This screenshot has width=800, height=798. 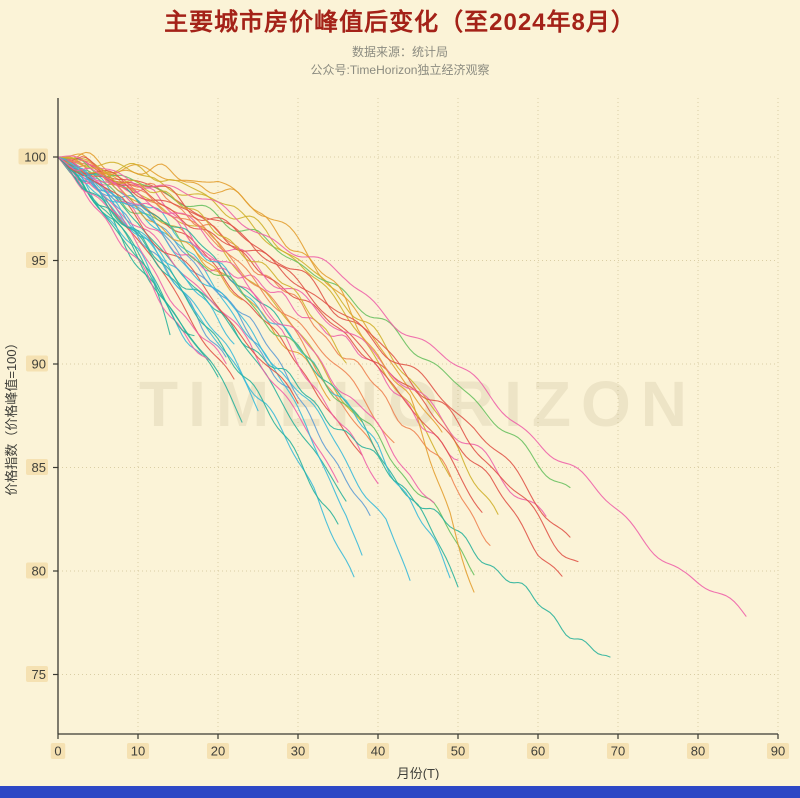 What do you see at coordinates (39, 674) in the screenshot?
I see `svg-text: 75` at bounding box center [39, 674].